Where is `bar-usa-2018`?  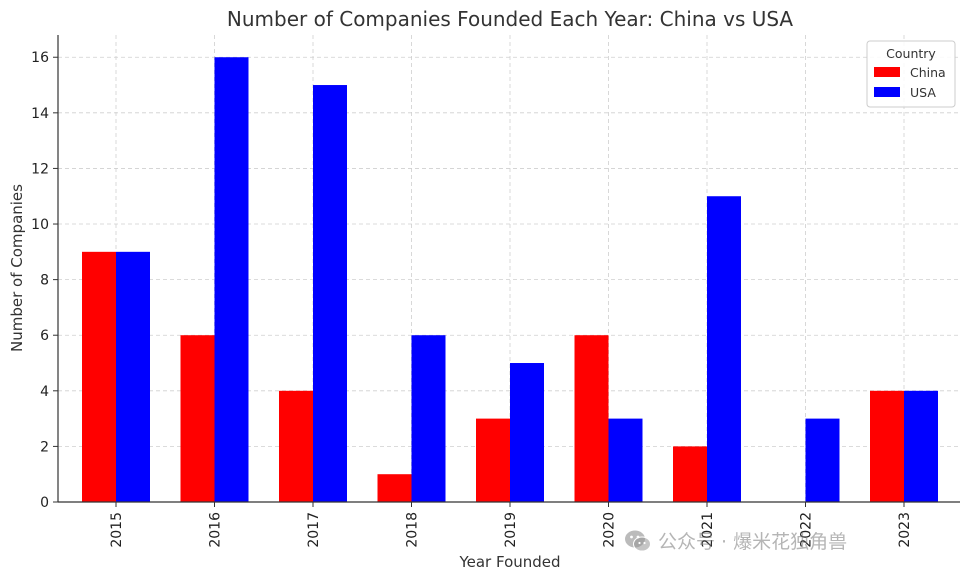 bar-usa-2018 is located at coordinates (428, 418).